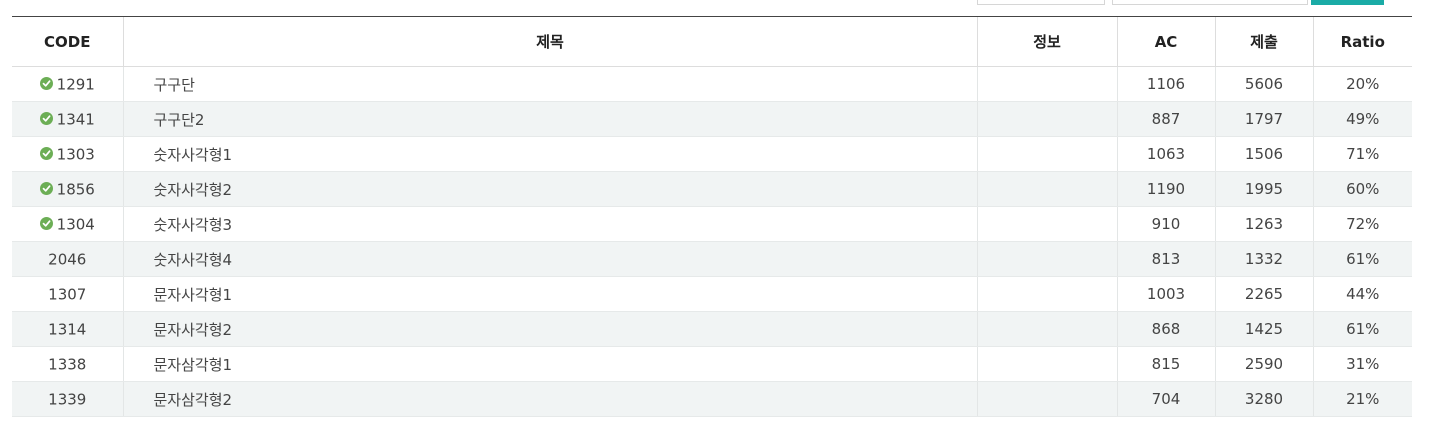  Describe the element at coordinates (75, 84) in the screenshot. I see `problem-code: 1291` at that location.